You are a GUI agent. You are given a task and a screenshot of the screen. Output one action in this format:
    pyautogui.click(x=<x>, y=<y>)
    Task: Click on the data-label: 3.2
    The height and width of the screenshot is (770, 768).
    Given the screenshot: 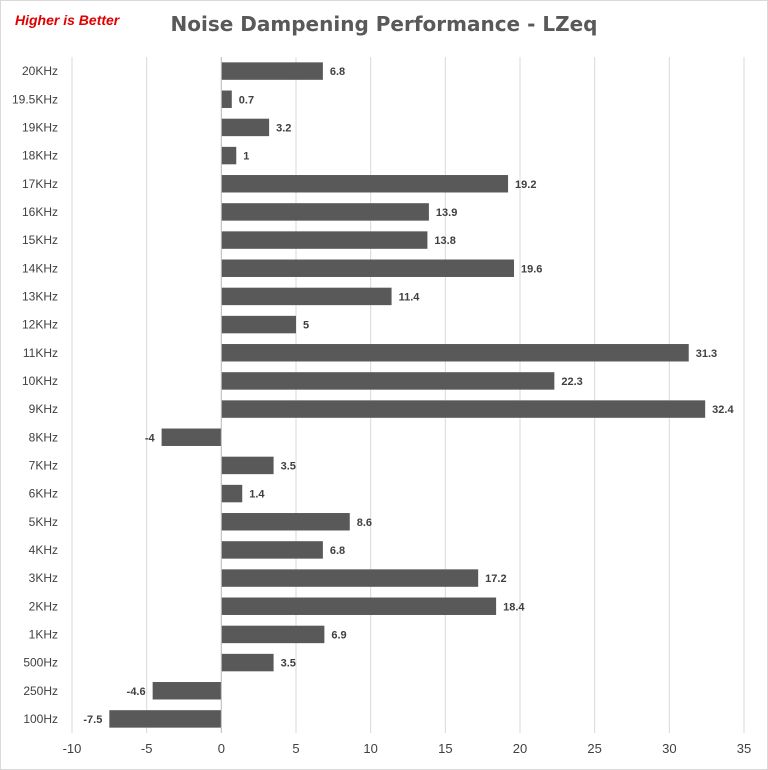 What is the action you would take?
    pyautogui.click(x=283, y=128)
    